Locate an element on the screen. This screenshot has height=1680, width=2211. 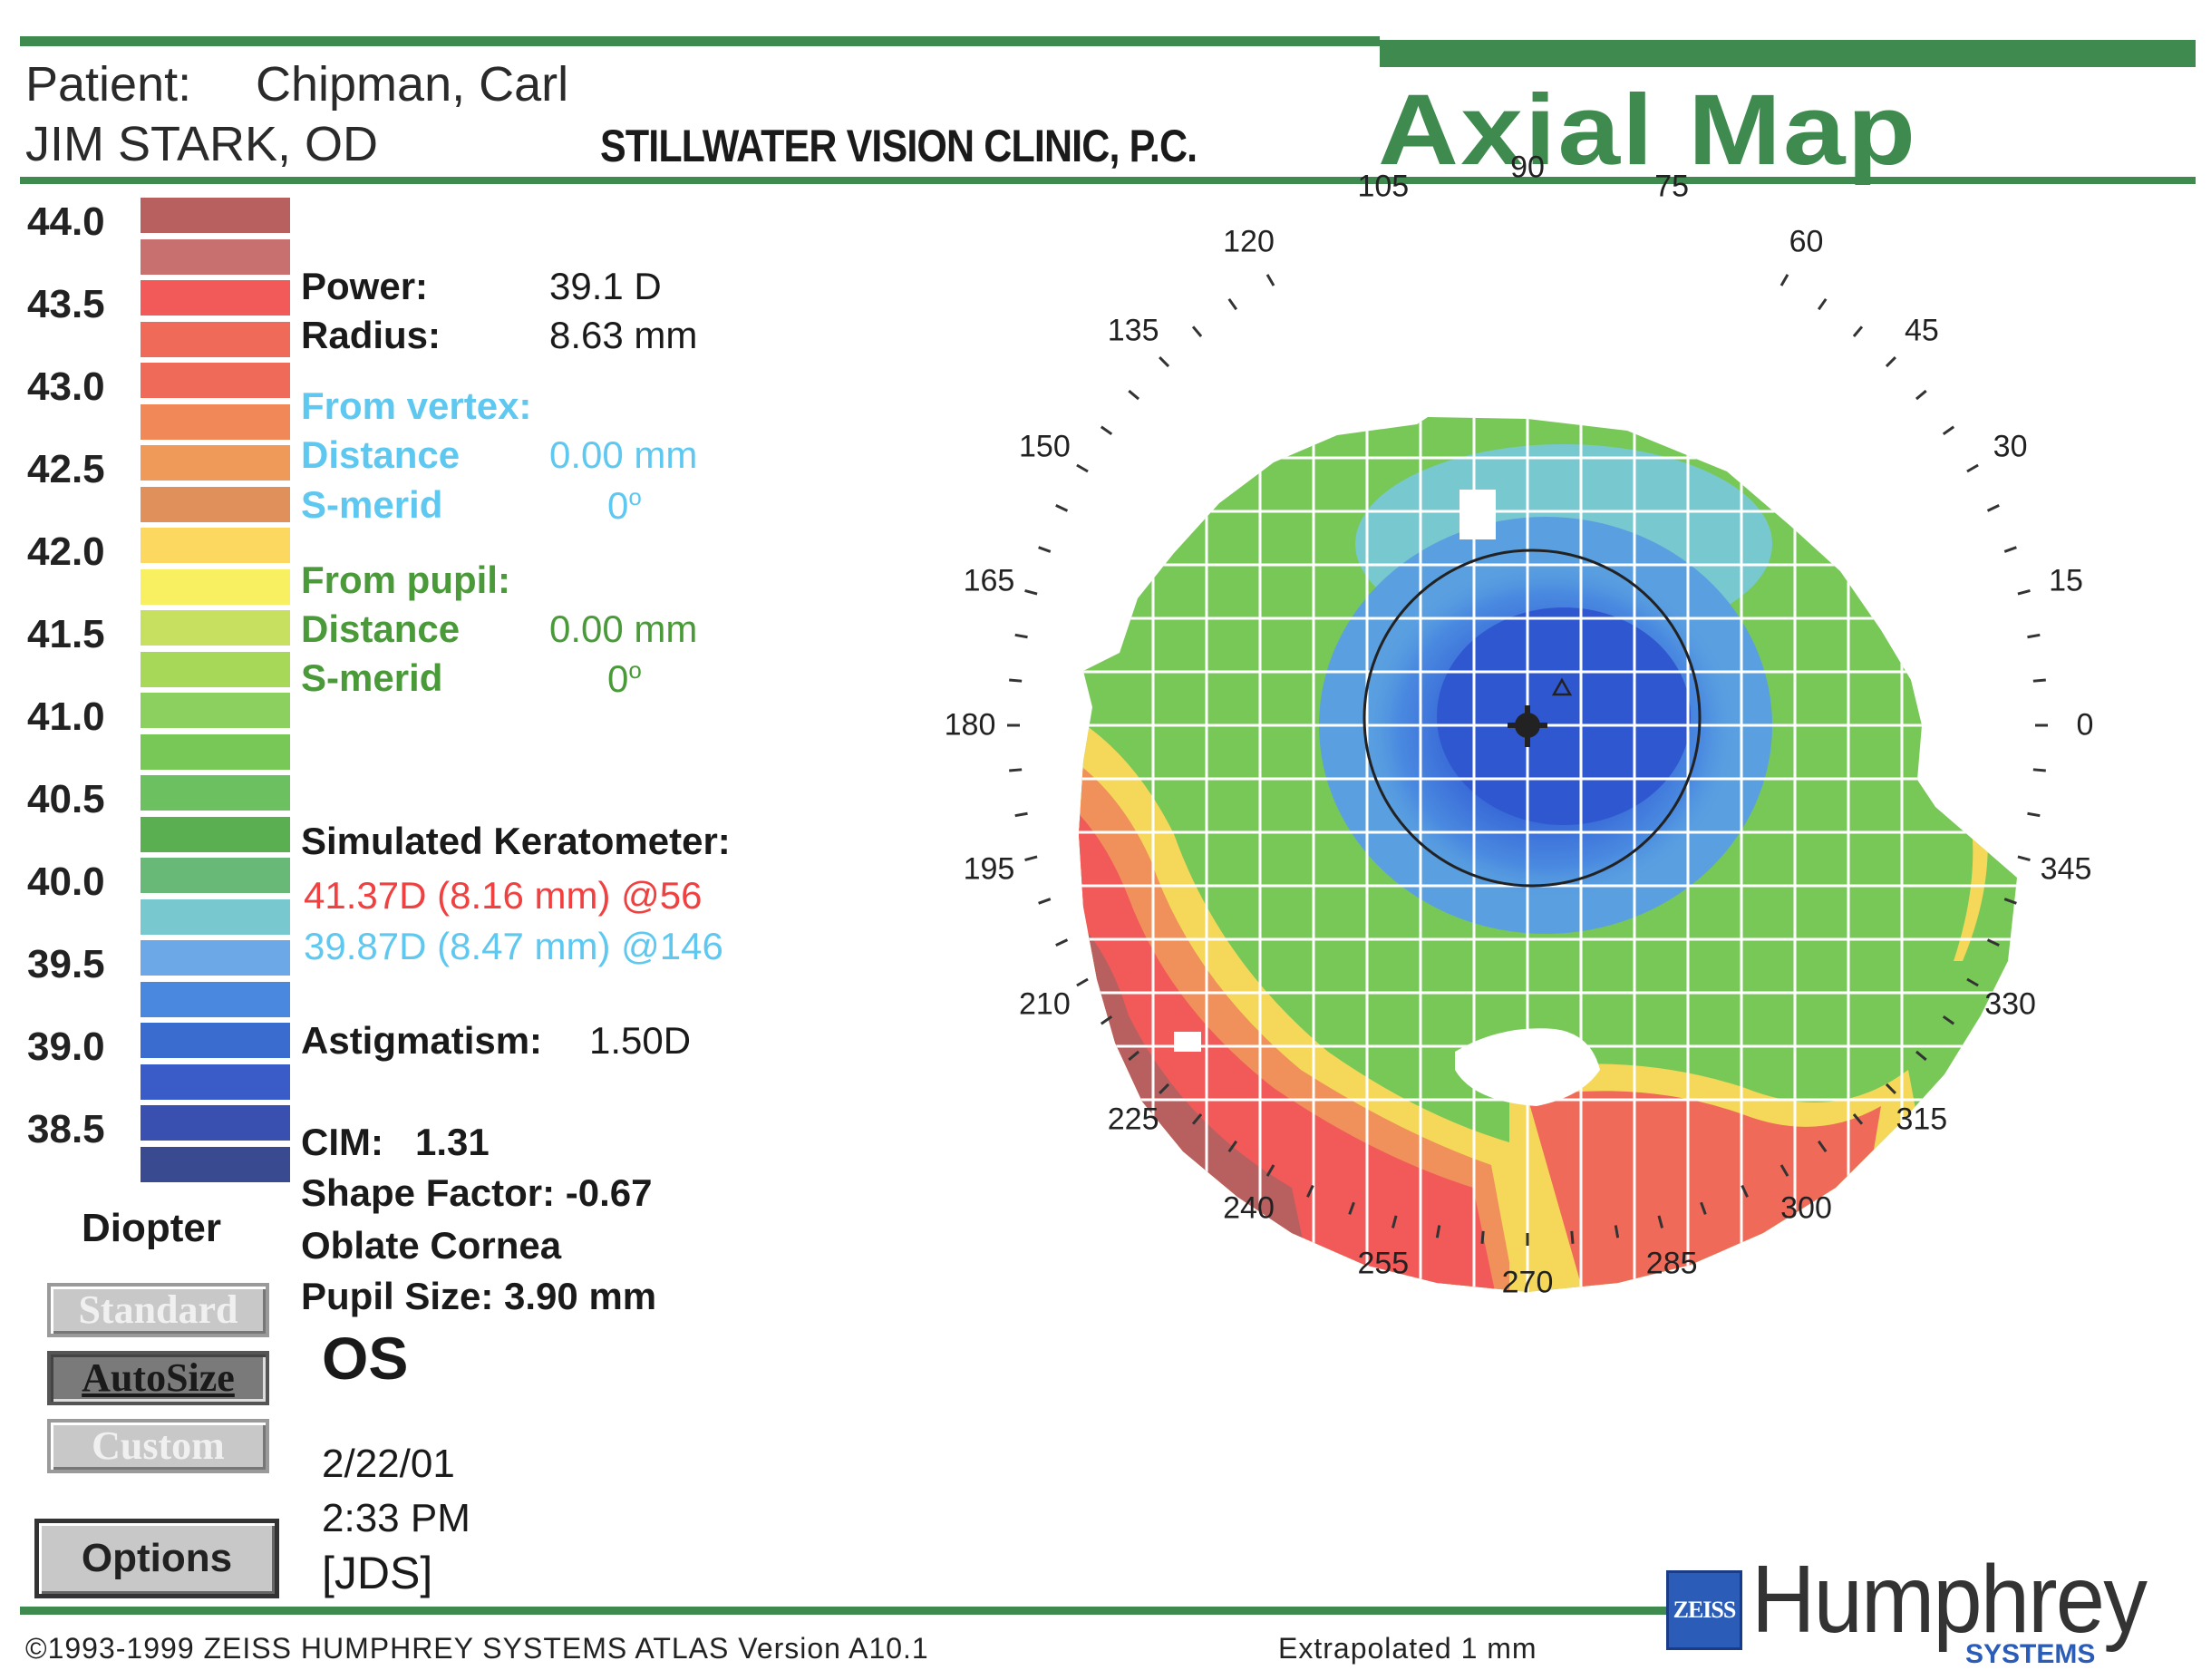
diopter-label: Diopter is located at coordinates (151, 1228).